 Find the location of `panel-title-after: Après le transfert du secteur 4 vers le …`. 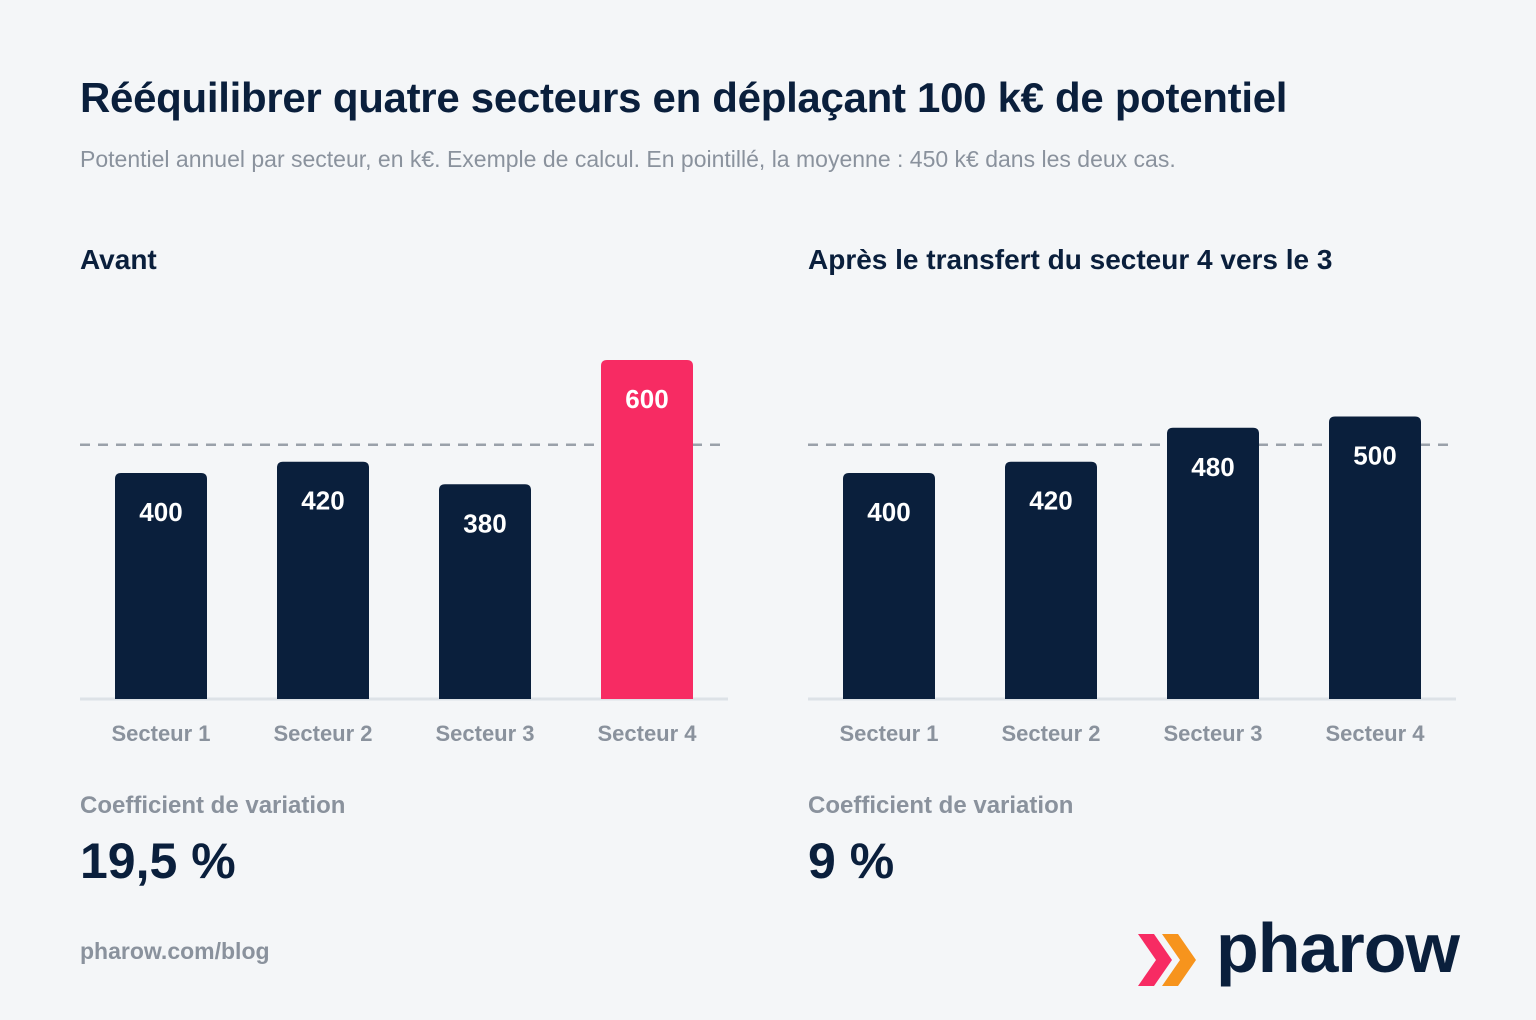

panel-title-after: Après le transfert du secteur 4 vers le … is located at coordinates (1070, 259).